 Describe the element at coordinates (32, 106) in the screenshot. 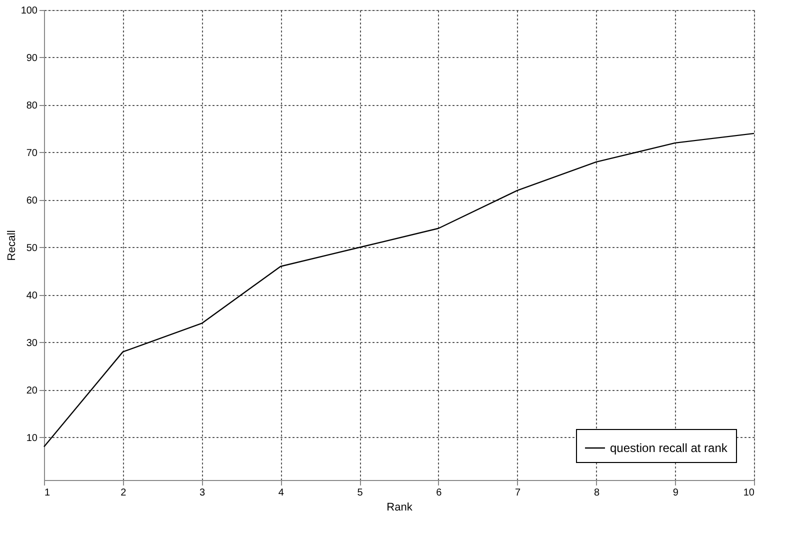

I see `y-tick-label: 80` at that location.